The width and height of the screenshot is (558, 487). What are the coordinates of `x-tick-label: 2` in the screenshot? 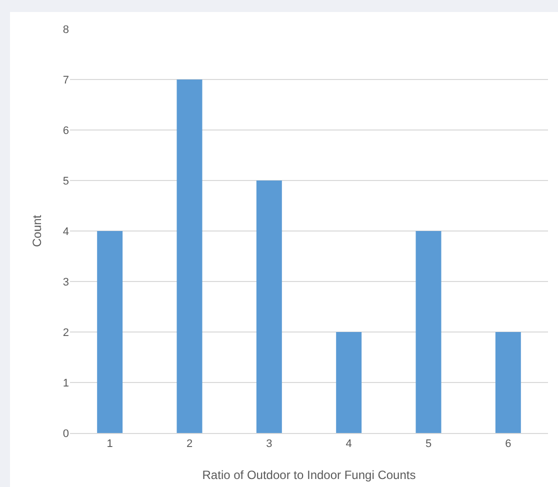 It's located at (189, 444).